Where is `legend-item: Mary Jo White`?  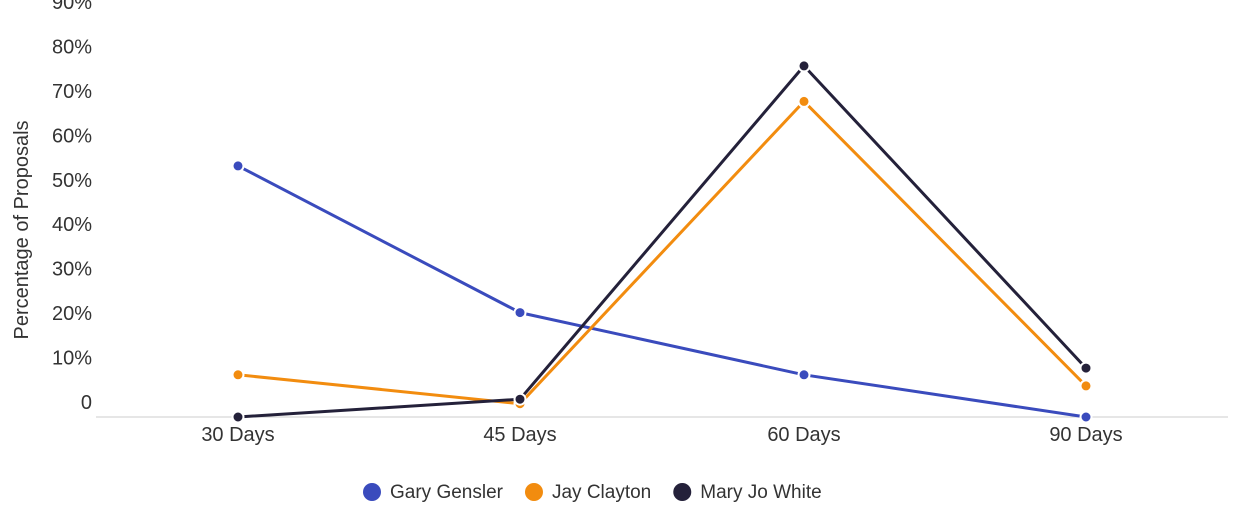
legend-item: Mary Jo White is located at coordinates (747, 492).